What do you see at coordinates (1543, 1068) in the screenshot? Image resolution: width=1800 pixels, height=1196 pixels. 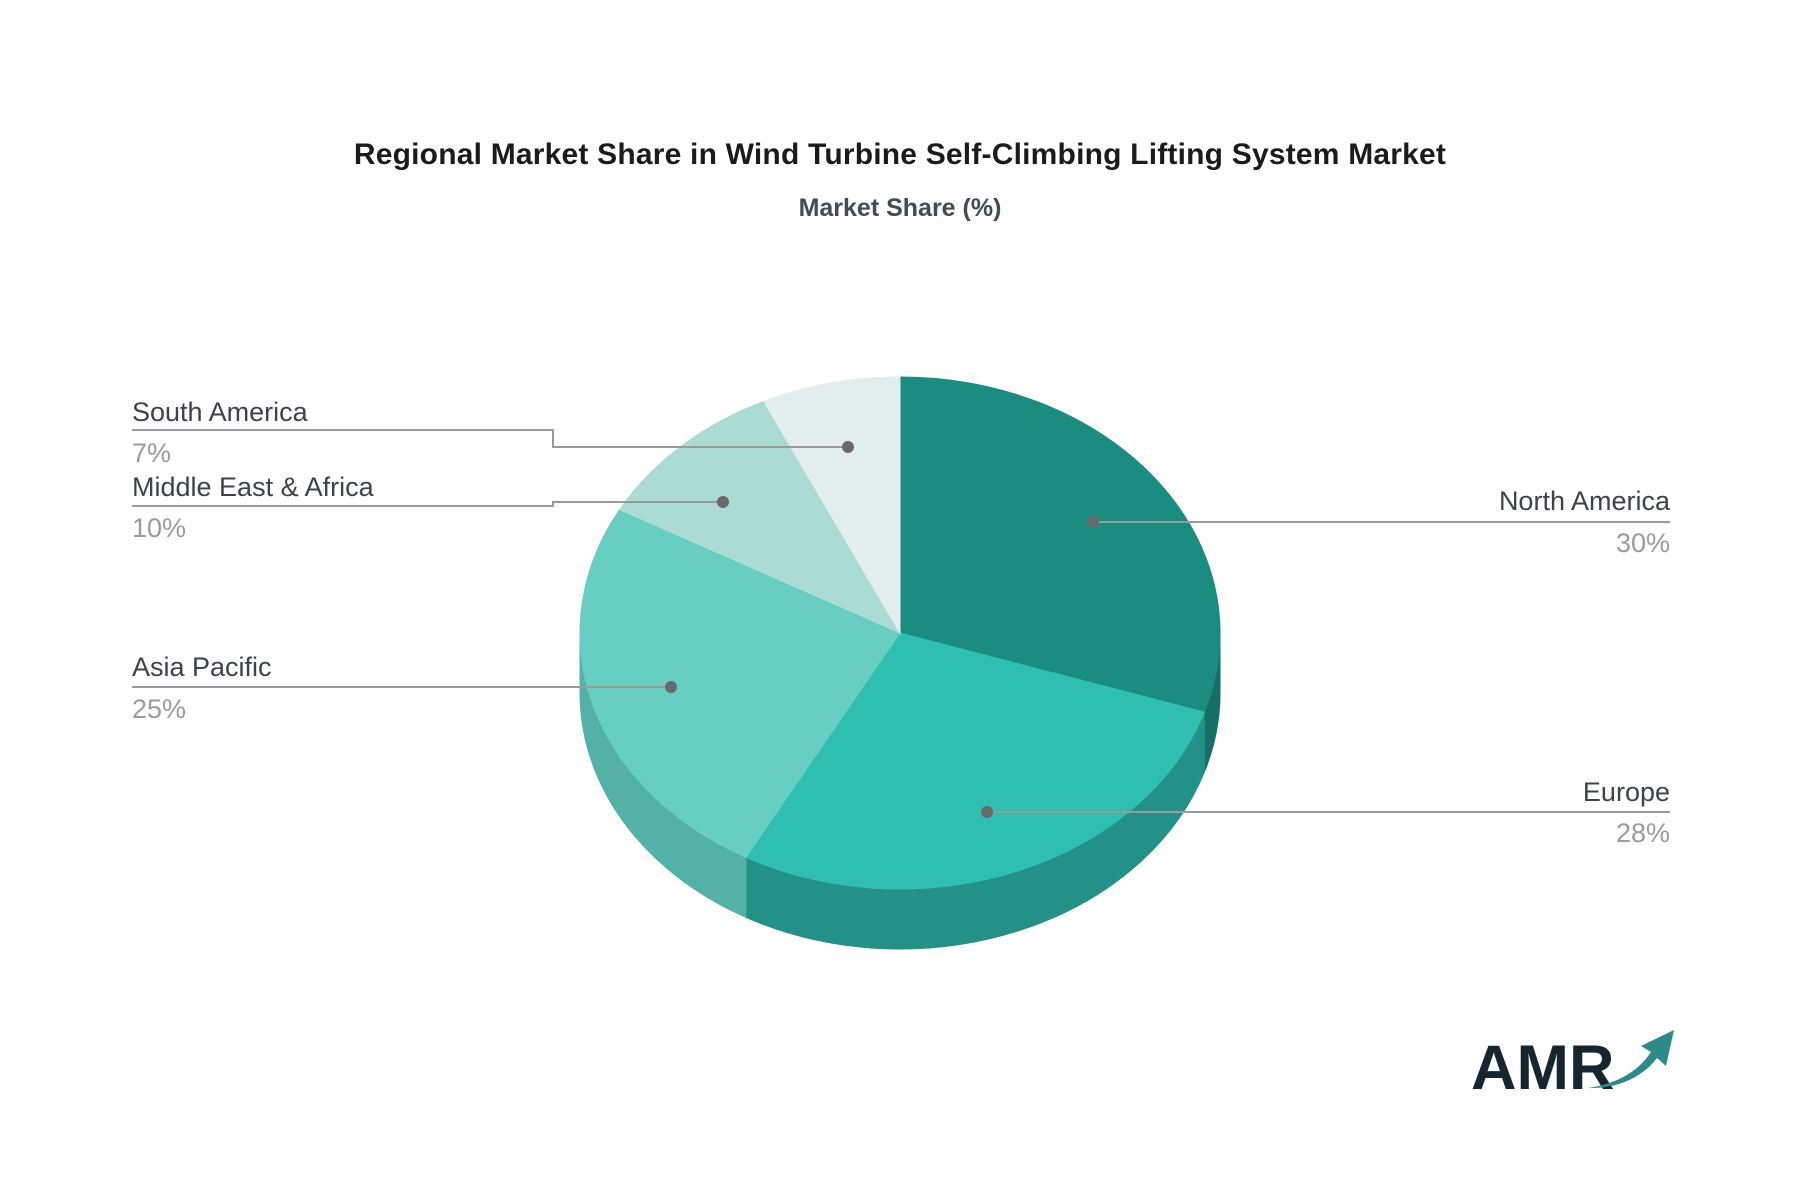 I see `amr-logo-text: AMR` at bounding box center [1543, 1068].